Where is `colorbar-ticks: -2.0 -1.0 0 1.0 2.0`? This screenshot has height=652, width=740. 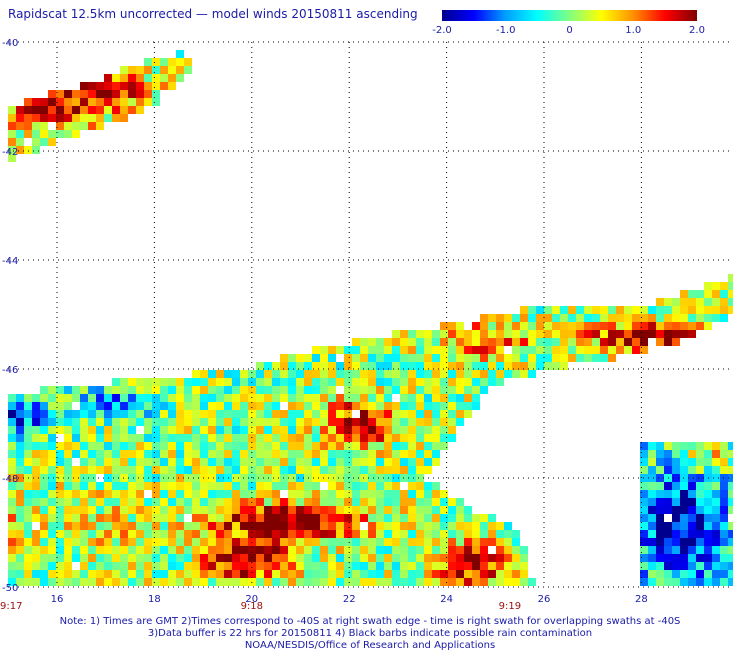 colorbar-ticks: -2.0 -1.0 0 1.0 2.0 is located at coordinates (568, 30).